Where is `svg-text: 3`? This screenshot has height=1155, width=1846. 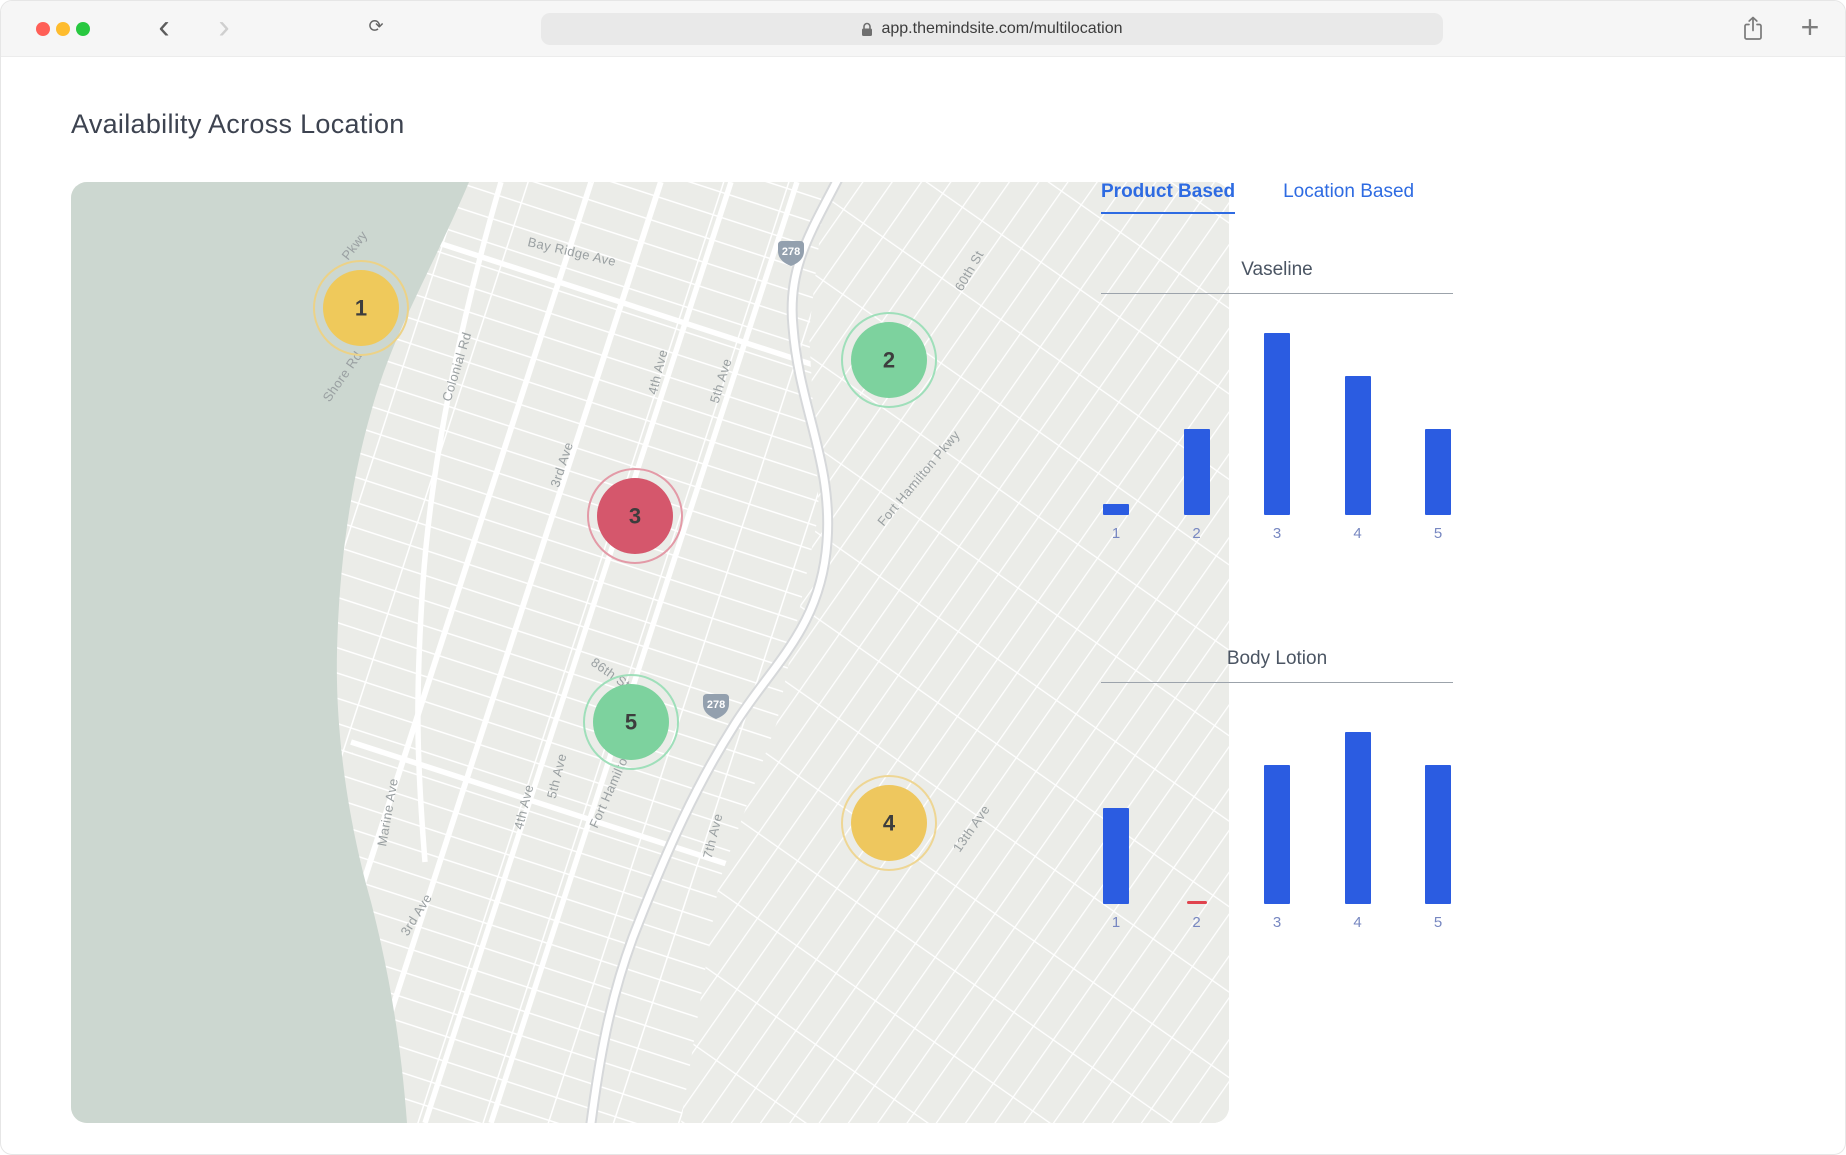 svg-text: 3 is located at coordinates (635, 516).